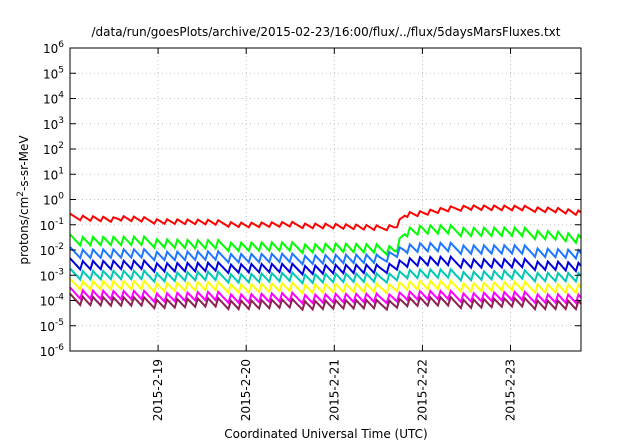 This screenshot has width=640, height=448. I want to click on x-tick-label: 2015-2-19, so click(158, 390).